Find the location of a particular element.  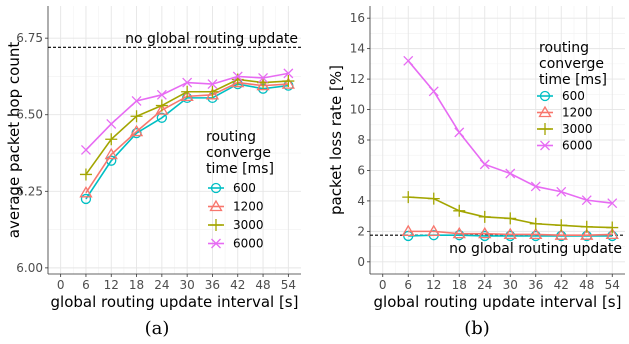

y-tick-label: 0 is located at coordinates (361, 262).